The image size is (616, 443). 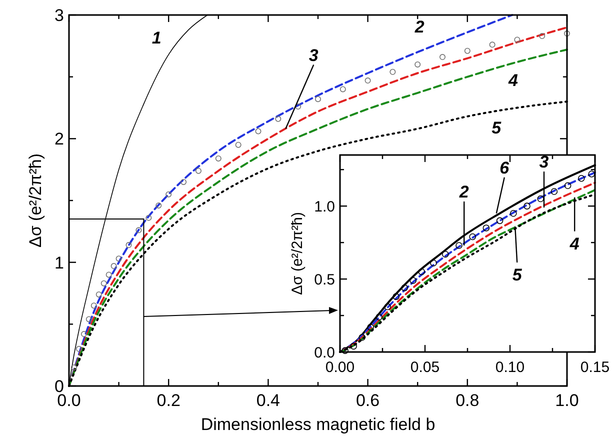 What do you see at coordinates (510, 367) in the screenshot?
I see `x-tick-label: 0.10` at bounding box center [510, 367].